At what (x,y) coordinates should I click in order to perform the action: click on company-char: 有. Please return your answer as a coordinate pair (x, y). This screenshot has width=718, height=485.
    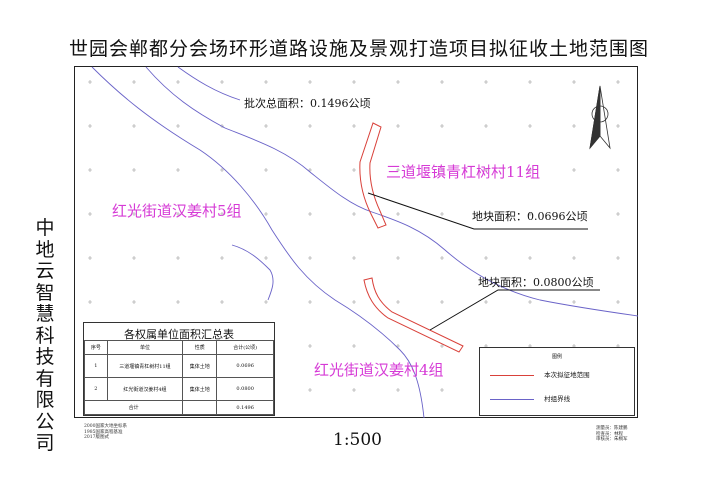
    Looking at the image, I should click on (45, 378).